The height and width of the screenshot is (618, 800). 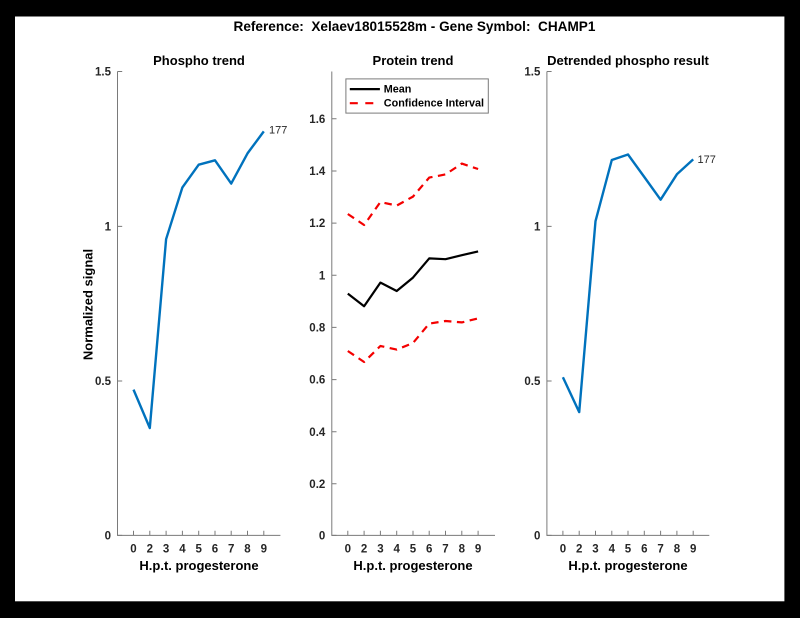 I want to click on svg-text: Mean, so click(x=398, y=90).